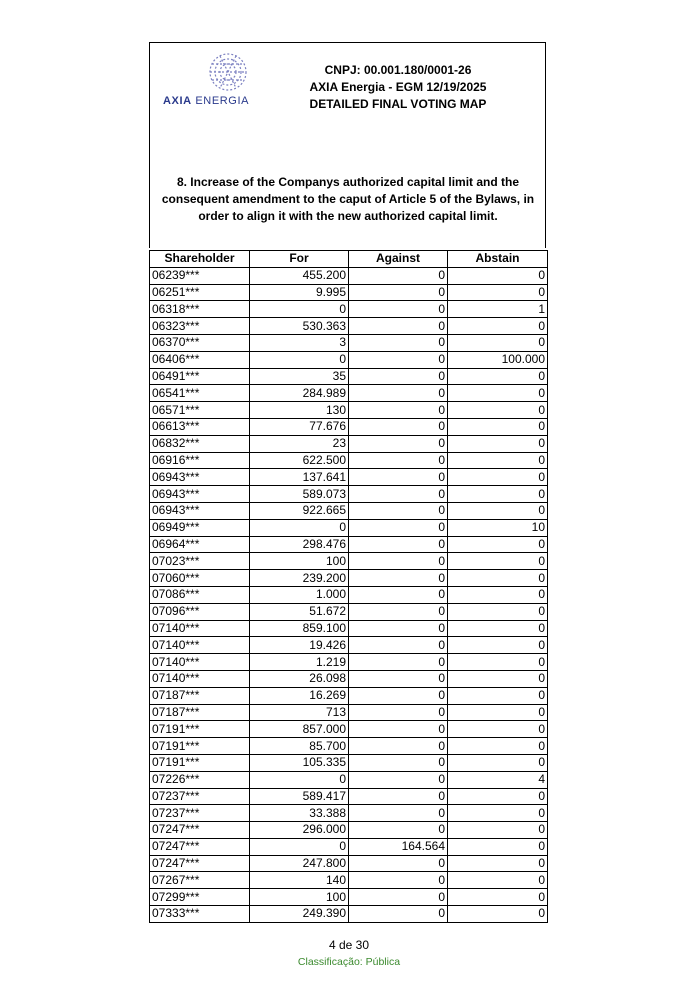 The width and height of the screenshot is (698, 987). What do you see at coordinates (299, 443) in the screenshot?
I see `cell-for: 23` at bounding box center [299, 443].